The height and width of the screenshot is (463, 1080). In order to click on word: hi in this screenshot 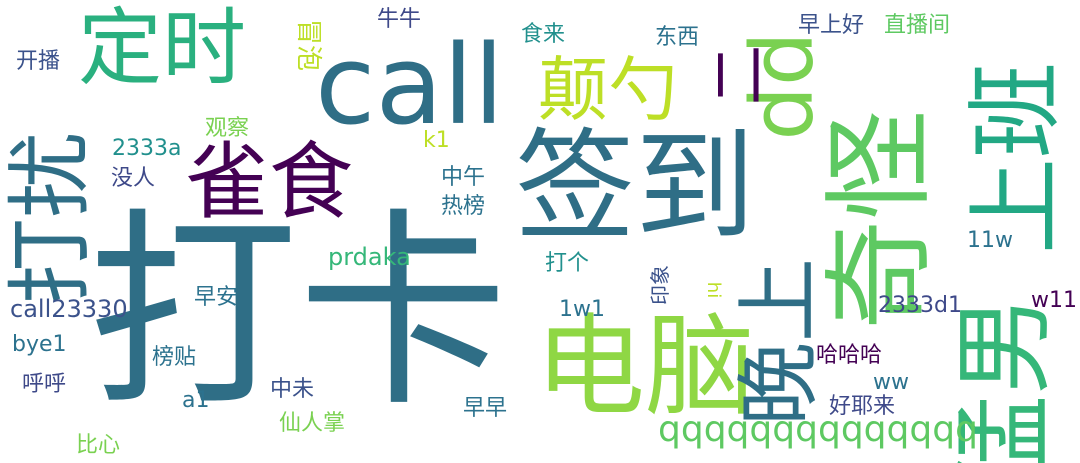, I will do `click(714, 290)`.